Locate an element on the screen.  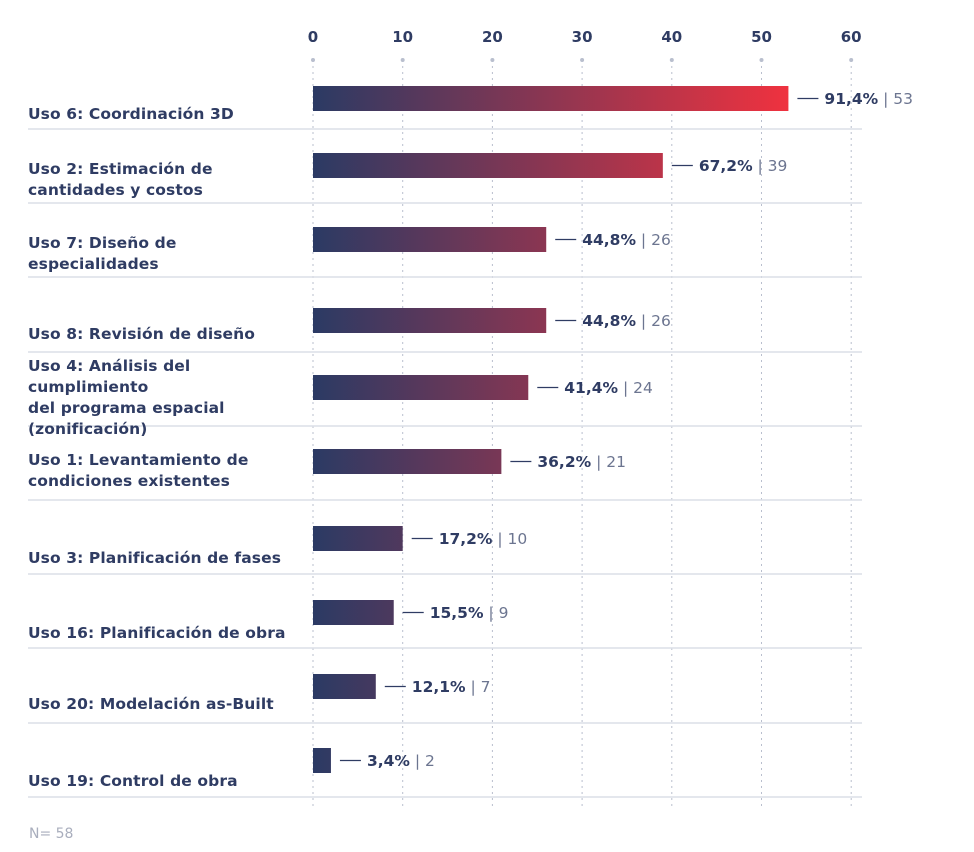
count-label: | 21 is located at coordinates (608, 462).